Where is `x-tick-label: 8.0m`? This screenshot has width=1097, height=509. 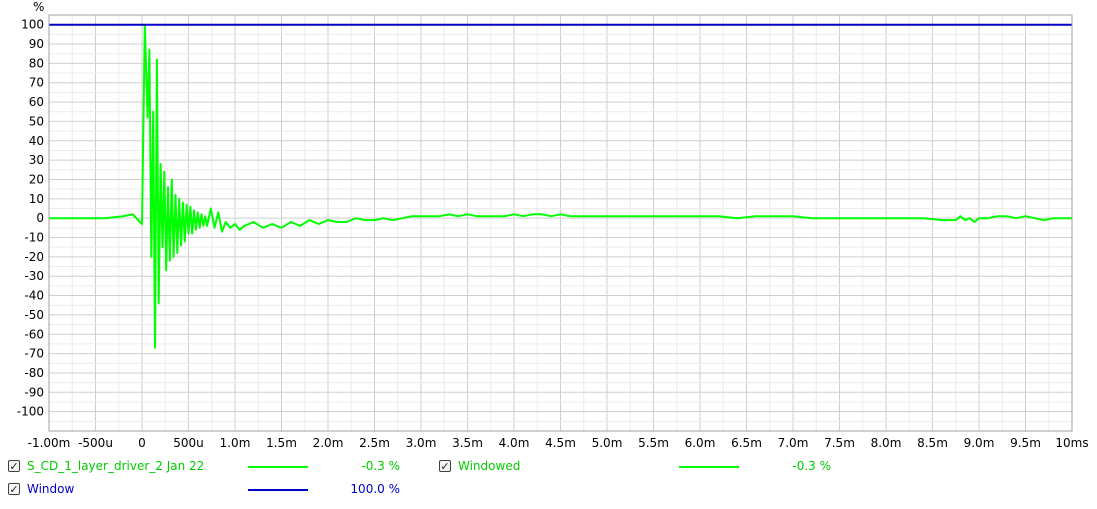
x-tick-label: 8.0m is located at coordinates (886, 443).